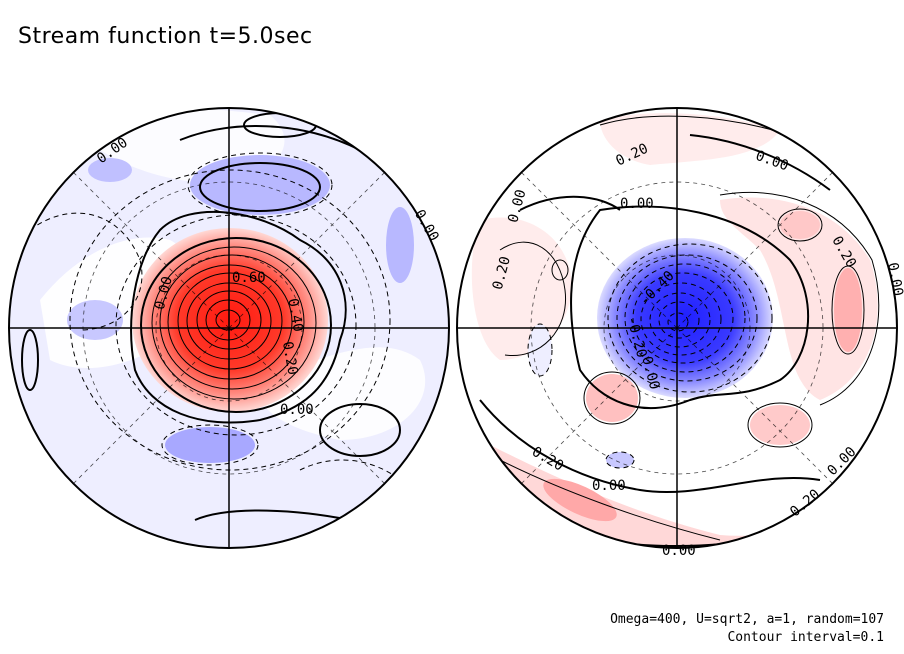 This screenshot has width=904, height=654. I want to click on contour-label: 0.60, so click(249, 278).